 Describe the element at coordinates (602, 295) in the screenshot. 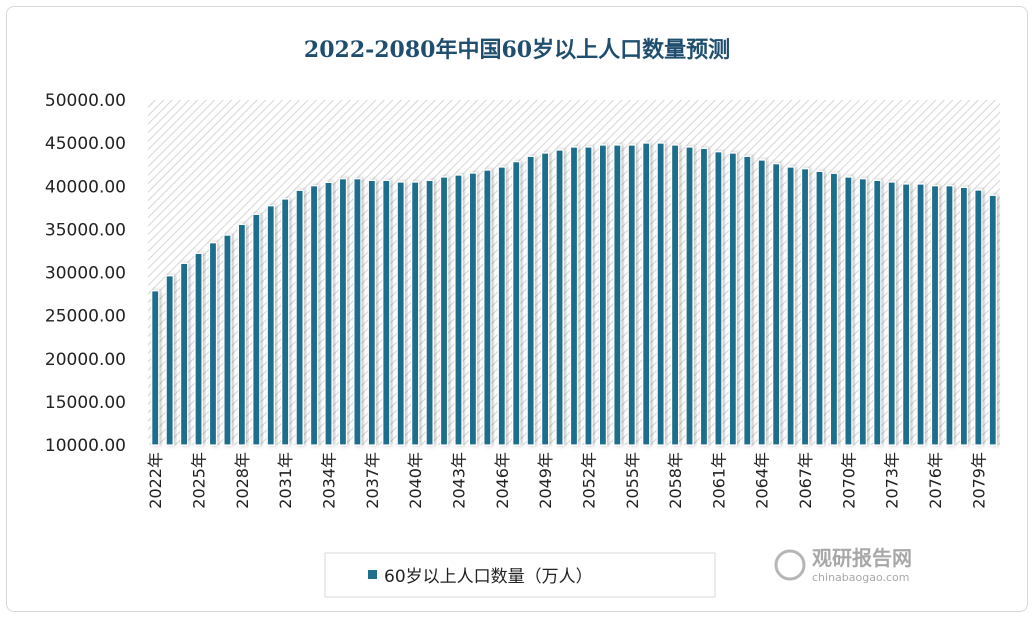

I see `bar-2053年` at that location.